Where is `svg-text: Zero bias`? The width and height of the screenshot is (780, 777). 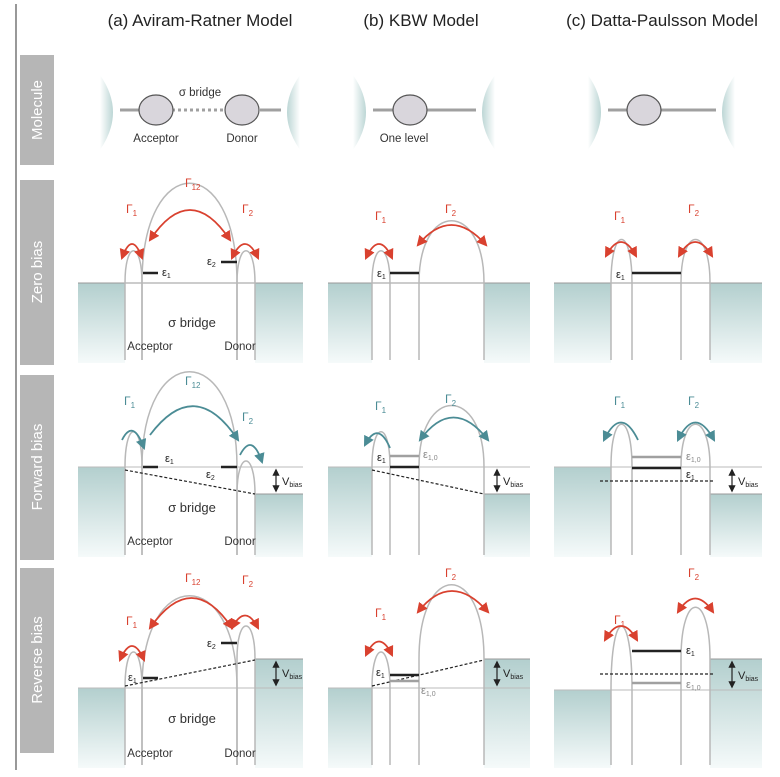
svg-text: Zero bias is located at coordinates (37, 272).